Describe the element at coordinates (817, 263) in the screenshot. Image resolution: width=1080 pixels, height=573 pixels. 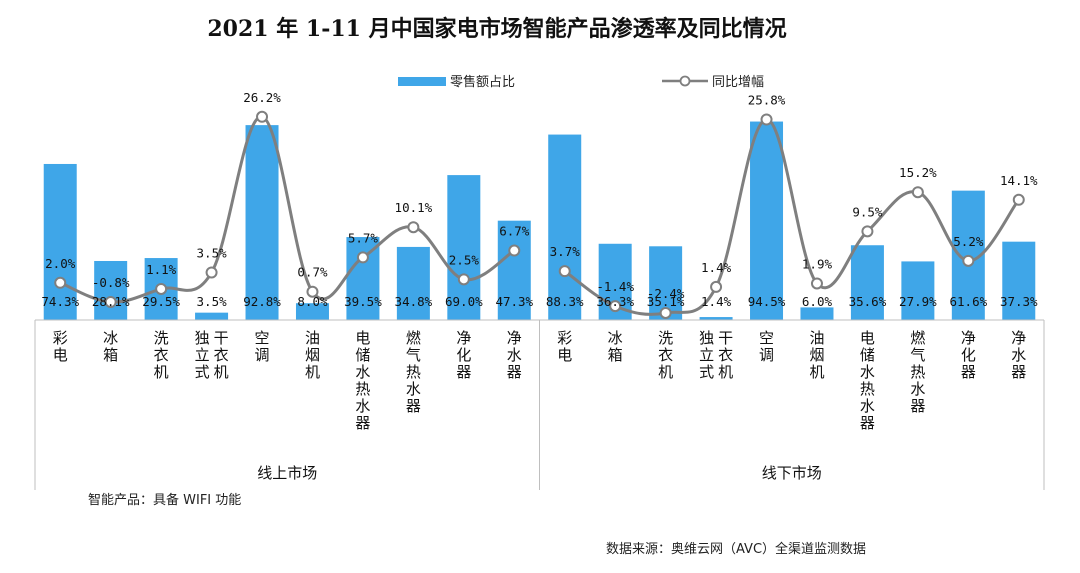
I see `yoy-label: 1.9%` at that location.